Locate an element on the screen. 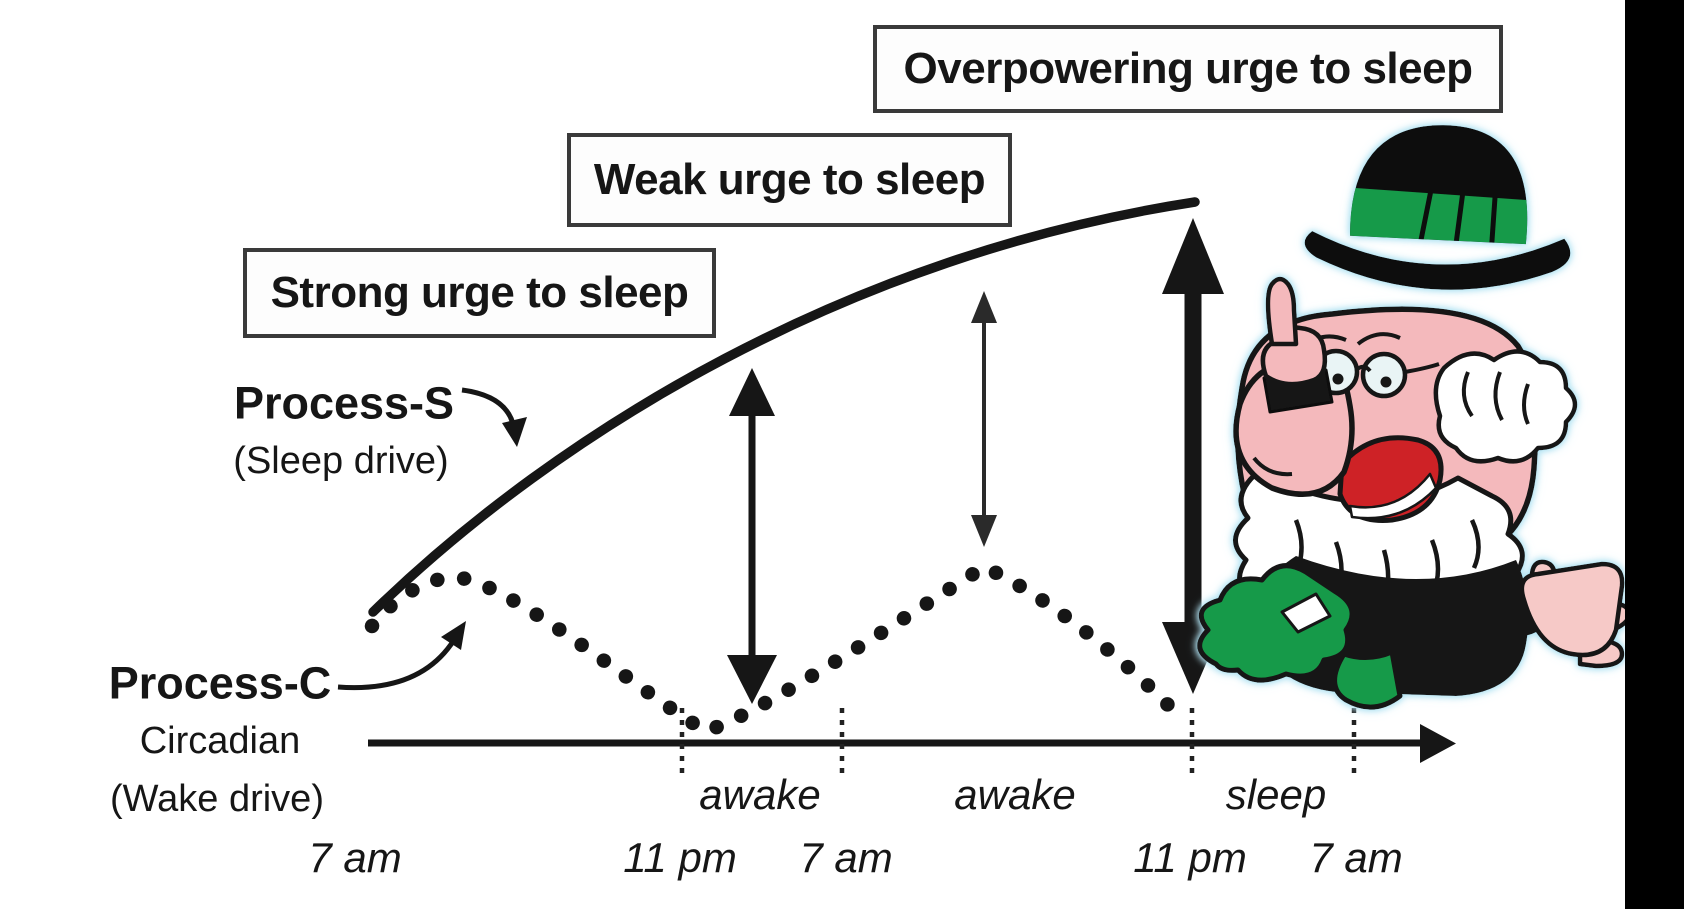 The height and width of the screenshot is (909, 1684). process-s-label: Process-S is located at coordinates (344, 403).